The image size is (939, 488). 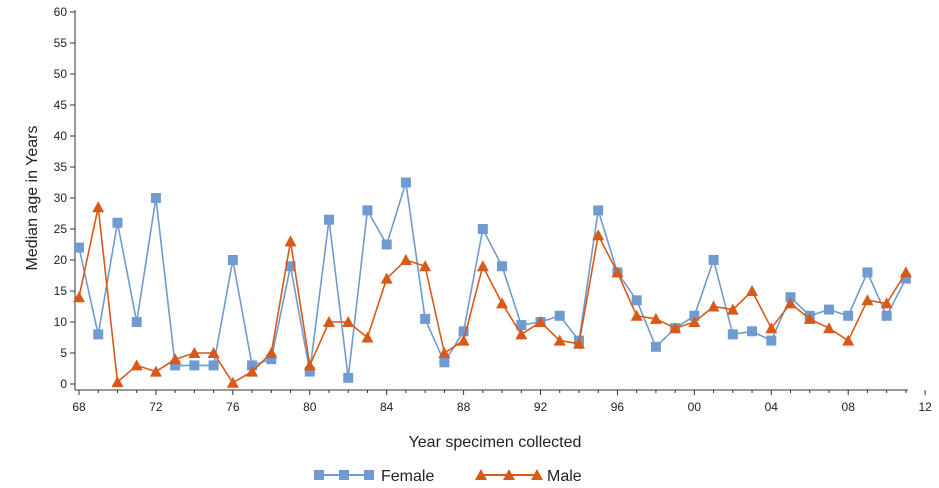 What do you see at coordinates (32, 198) in the screenshot?
I see `y-axis-title: Median age in Years` at bounding box center [32, 198].